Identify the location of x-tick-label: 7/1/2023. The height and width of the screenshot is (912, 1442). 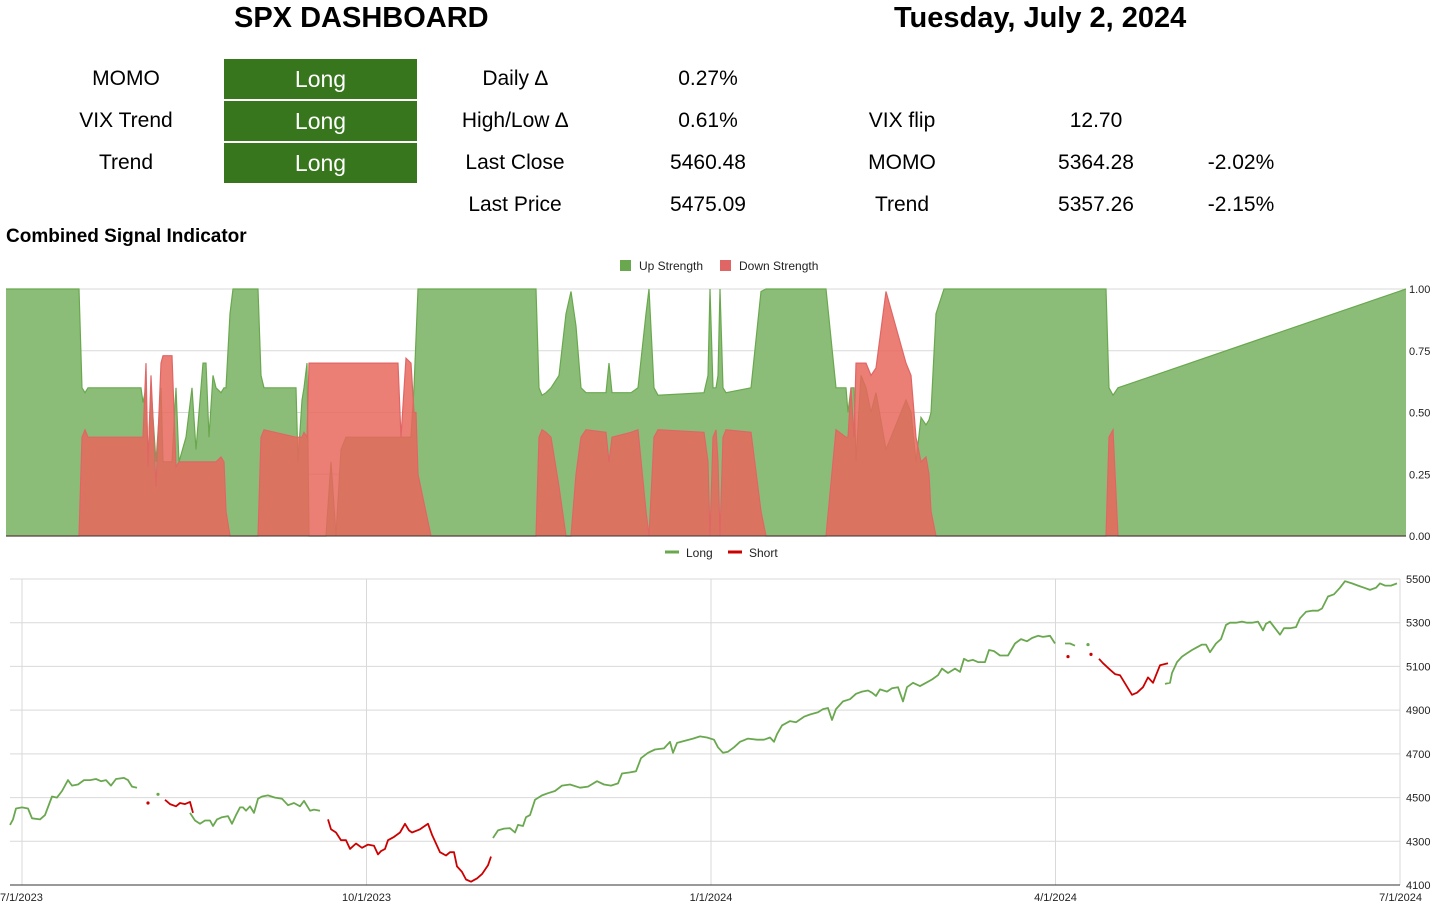
(21, 898).